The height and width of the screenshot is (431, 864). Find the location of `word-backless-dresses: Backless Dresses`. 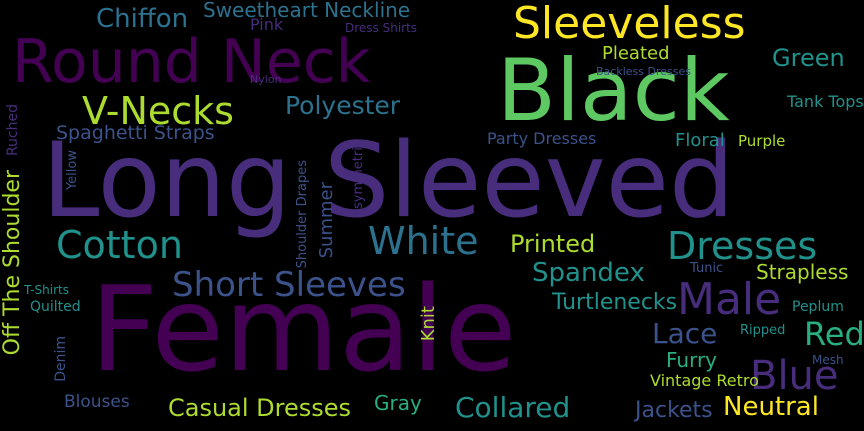

word-backless-dresses: Backless Dresses is located at coordinates (643, 71).